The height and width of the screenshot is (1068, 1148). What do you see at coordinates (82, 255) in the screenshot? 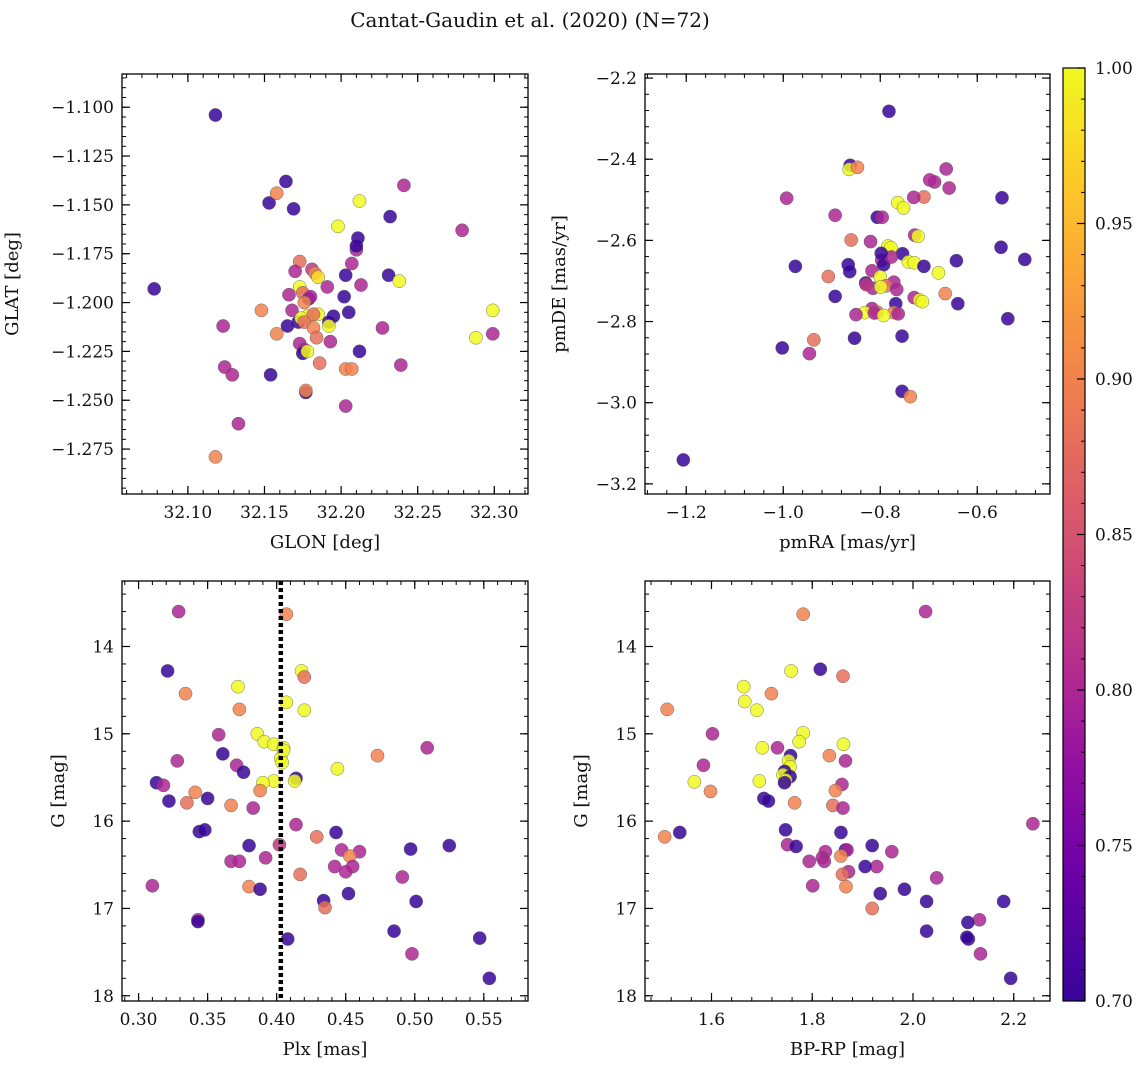
I see `y-tick-label: −1.175` at bounding box center [82, 255].